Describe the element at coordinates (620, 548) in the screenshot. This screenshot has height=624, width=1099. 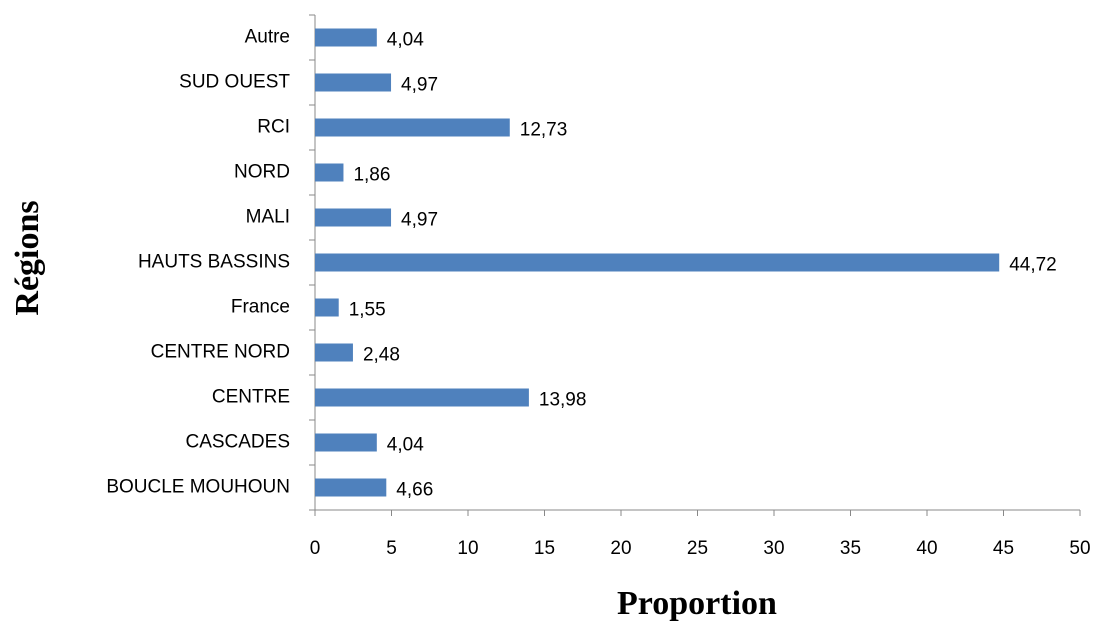
I see `x-tick-label: 20` at that location.